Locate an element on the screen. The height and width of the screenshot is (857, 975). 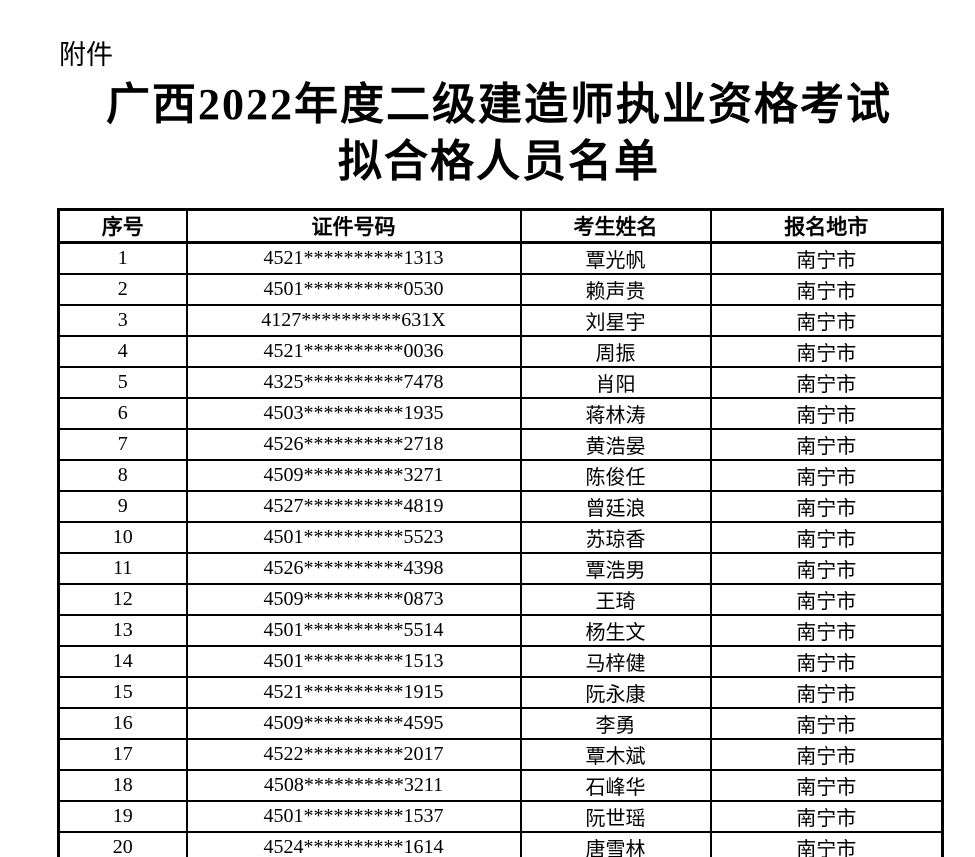
table-row: 7 4526**********2718 黄浩晏 南宁市 is located at coordinates (500, 444).